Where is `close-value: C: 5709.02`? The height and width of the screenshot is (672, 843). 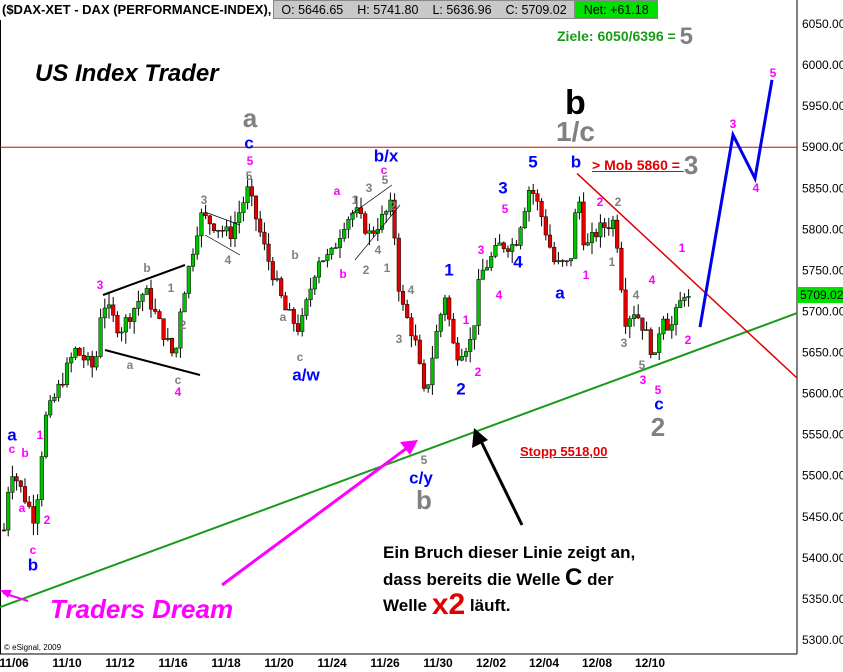 close-value: C: 5709.02 is located at coordinates (536, 9).